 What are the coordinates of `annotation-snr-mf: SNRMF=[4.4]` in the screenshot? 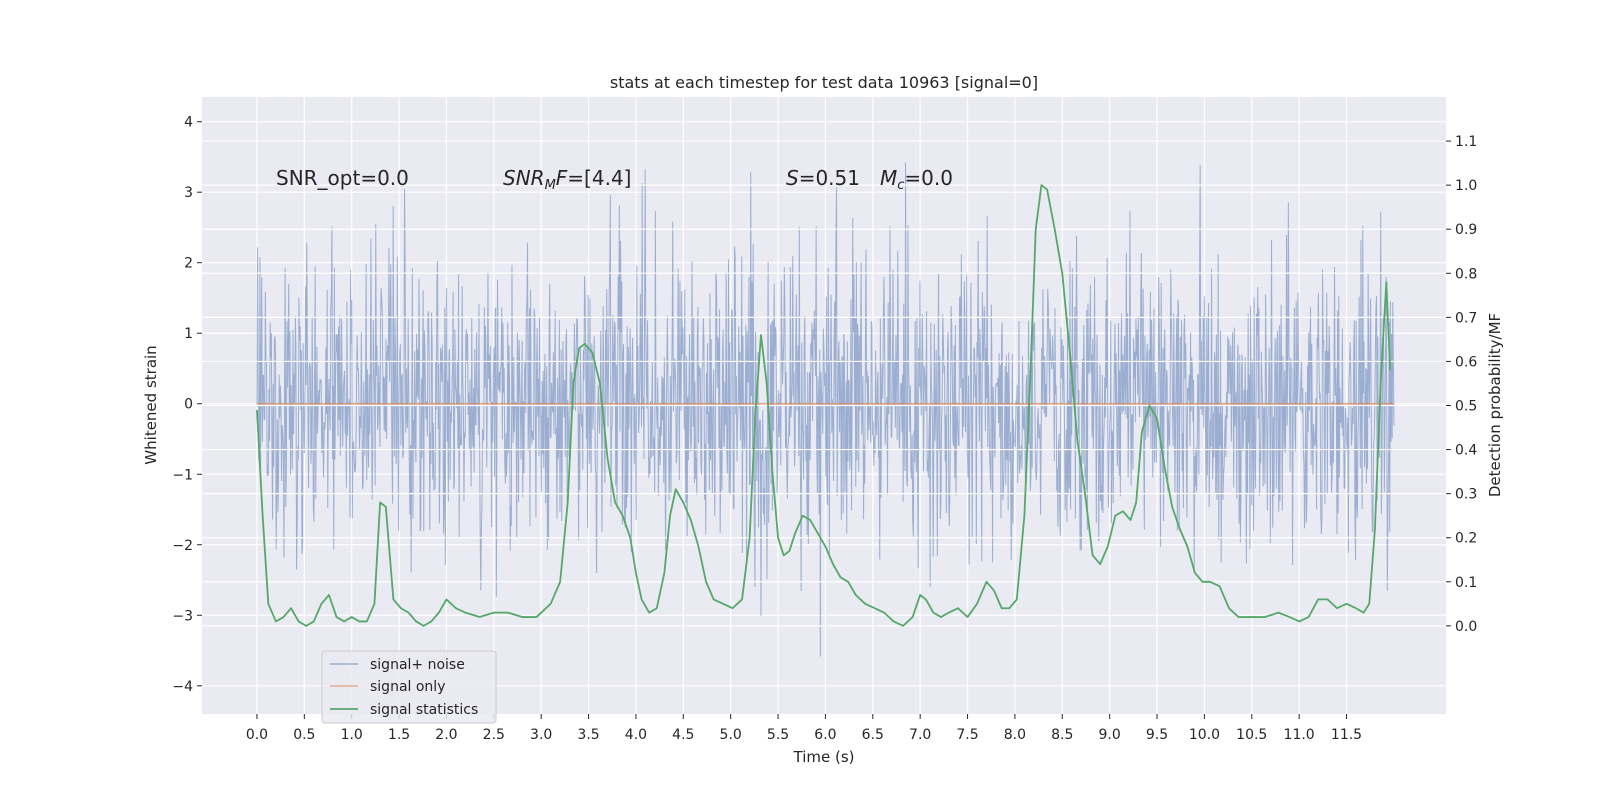 It's located at (567, 179).